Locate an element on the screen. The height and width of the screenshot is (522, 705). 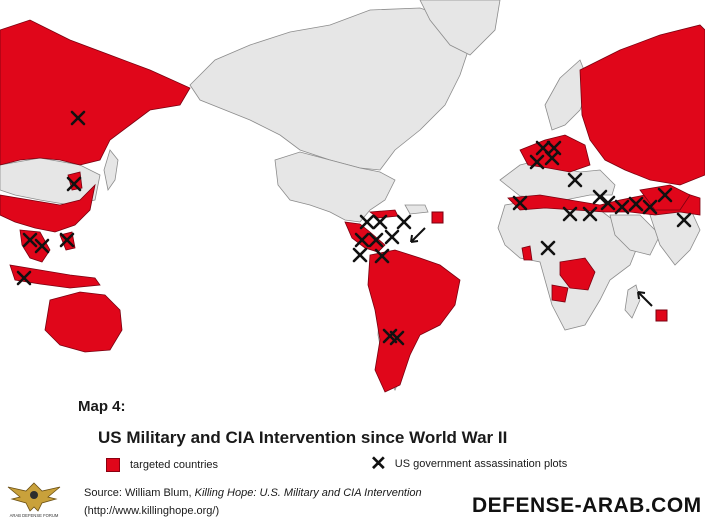
legend-targeted: targeted countries is located at coordinates (162, 465).